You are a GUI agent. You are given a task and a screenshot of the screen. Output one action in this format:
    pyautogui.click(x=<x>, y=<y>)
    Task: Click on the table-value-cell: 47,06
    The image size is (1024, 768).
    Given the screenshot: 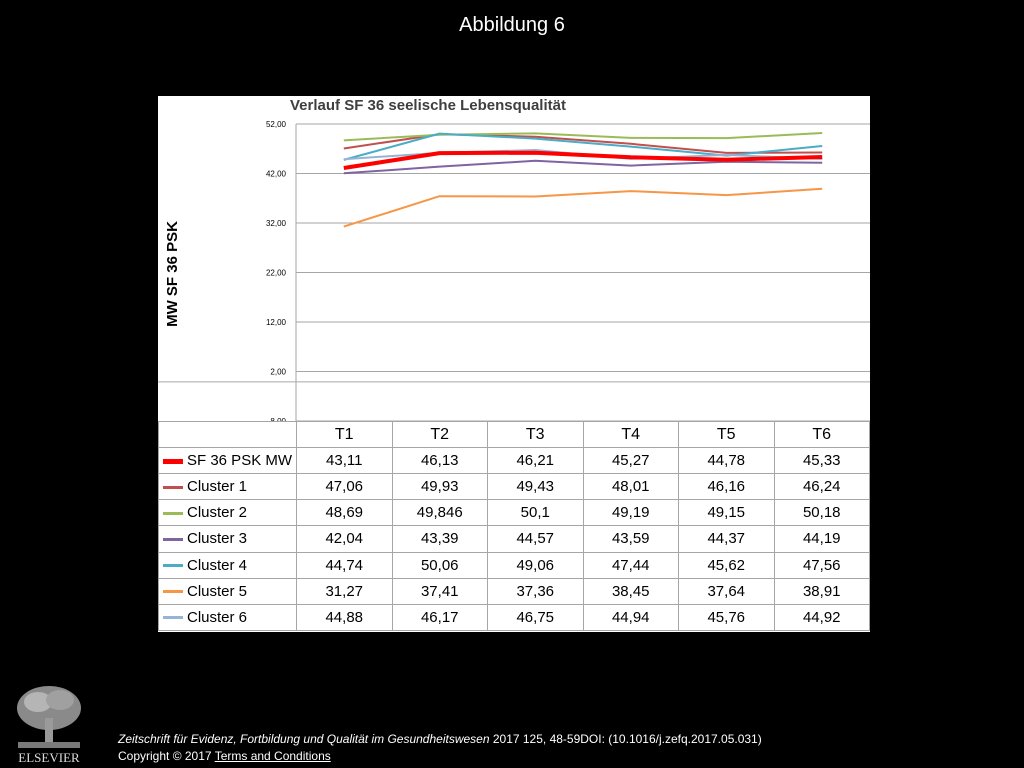 What is the action you would take?
    pyautogui.click(x=344, y=487)
    